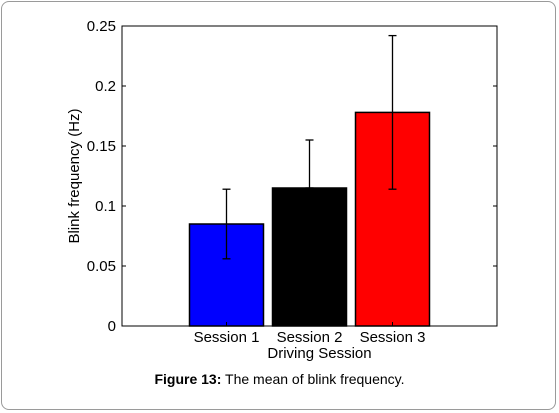 Image resolution: width=559 pixels, height=413 pixels. Describe the element at coordinates (188, 379) in the screenshot. I see `caption-label: Figure 13:` at that location.